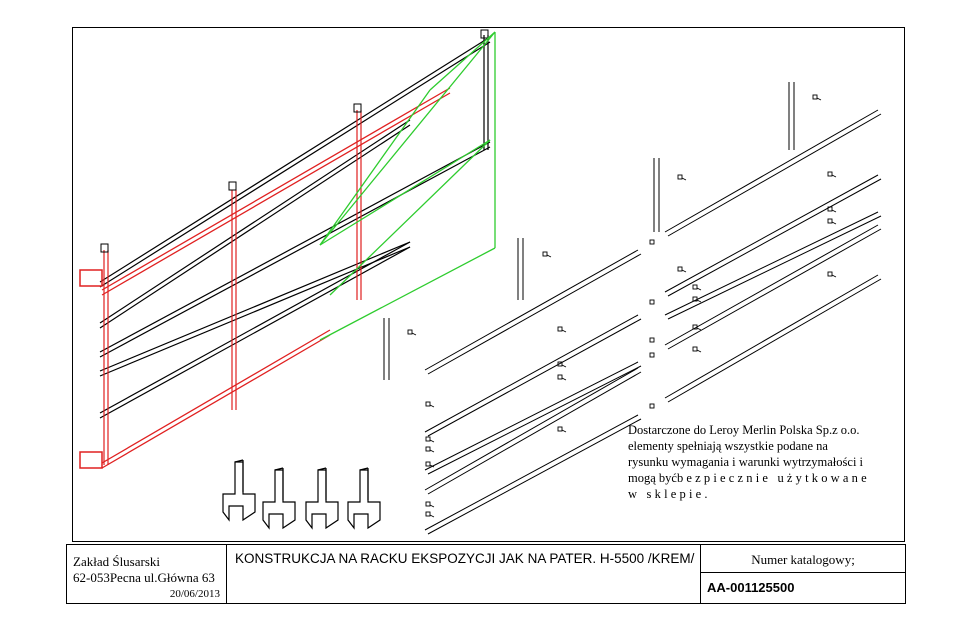 Image resolution: width=960 pixels, height=640 pixels. I want to click on bolt-16-head, so click(695, 327).